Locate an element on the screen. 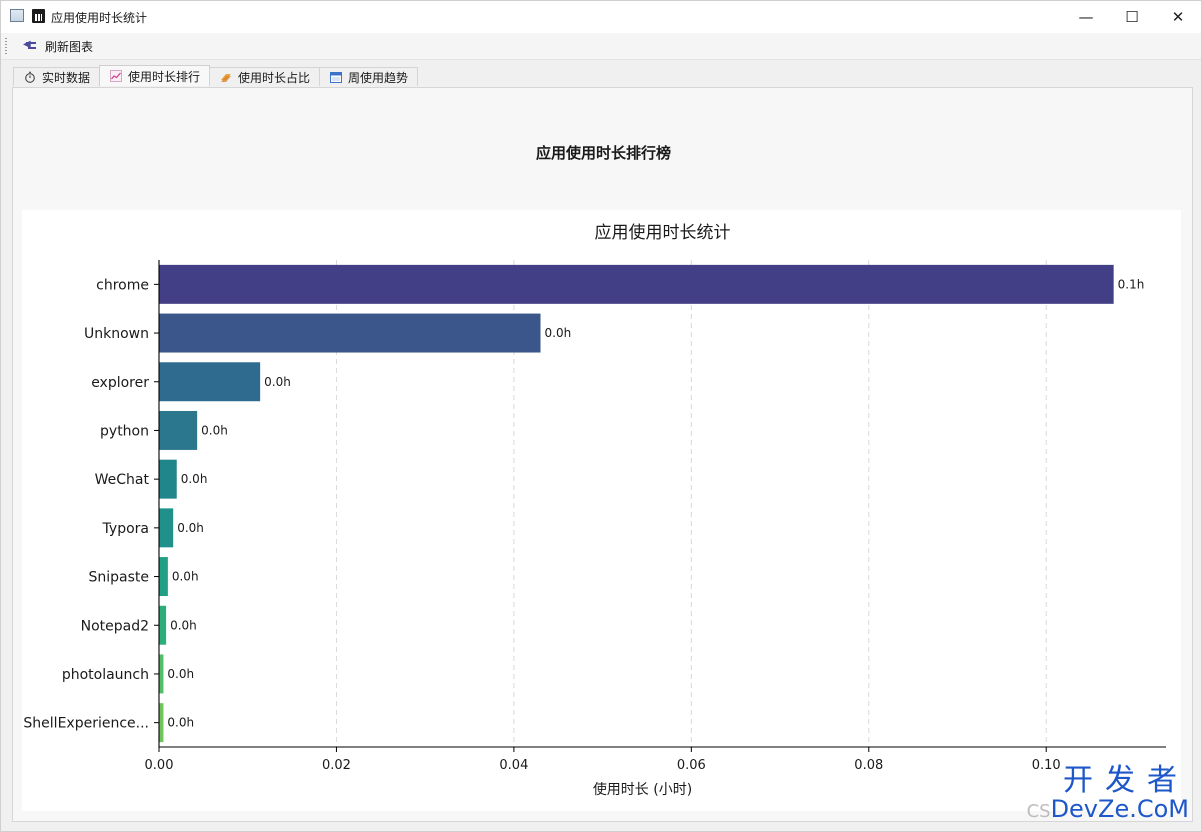  close-button: ✕ is located at coordinates (1178, 17).